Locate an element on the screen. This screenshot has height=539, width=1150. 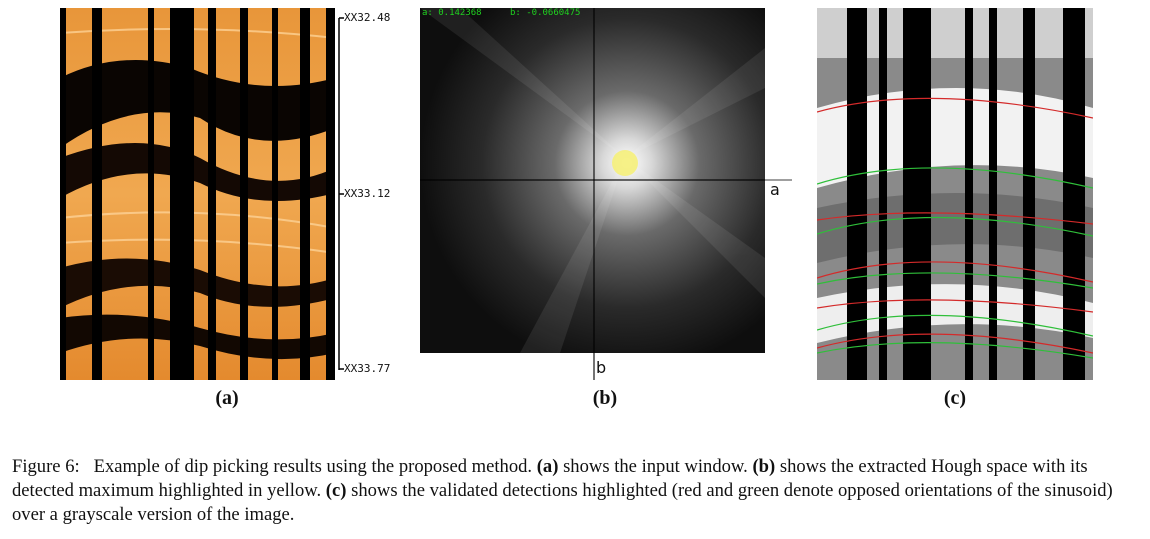
hough-readout-a: a: 0.142368 is located at coordinates (452, 13).